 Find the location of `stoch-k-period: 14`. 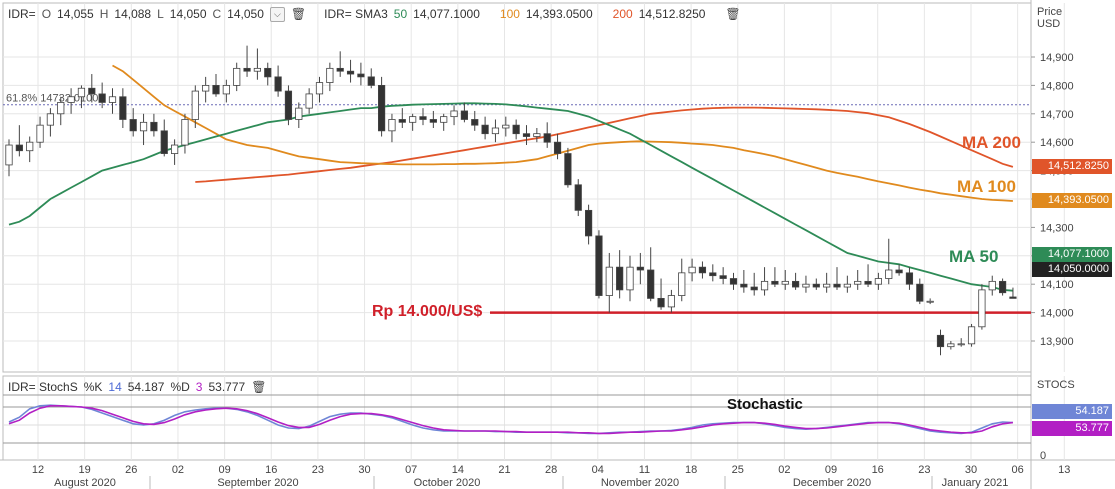

stoch-k-period: 14 is located at coordinates (115, 387).